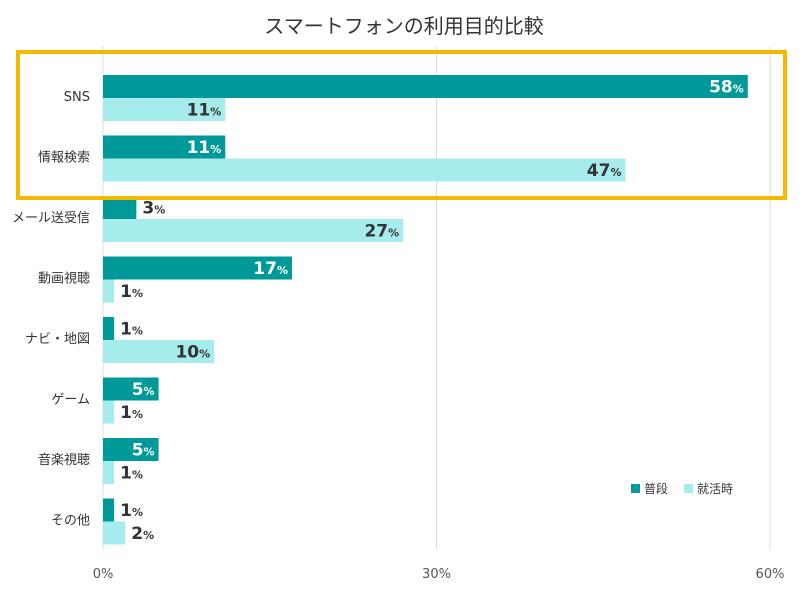 The height and width of the screenshot is (591, 808). I want to click on category-label: 情報検索, so click(64, 158).